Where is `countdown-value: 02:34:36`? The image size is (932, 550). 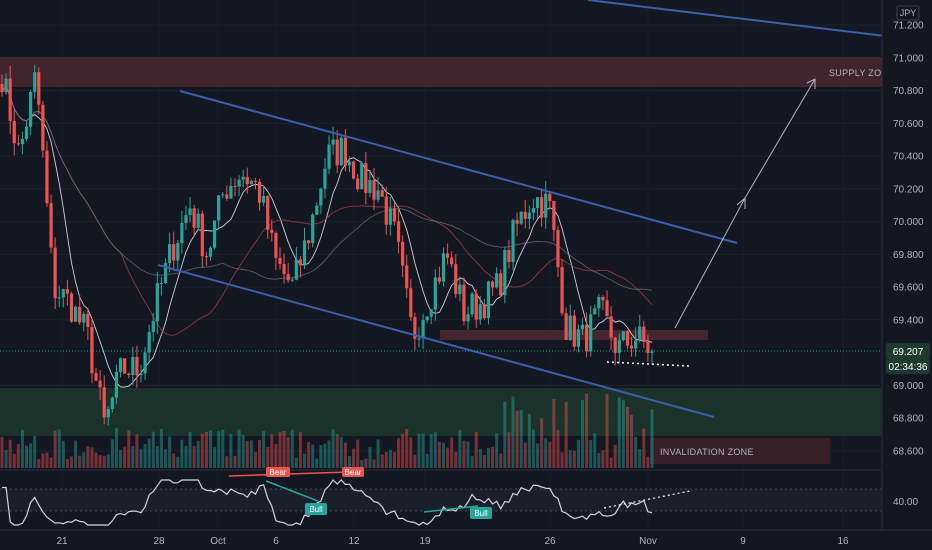 countdown-value: 02:34:36 is located at coordinates (908, 367).